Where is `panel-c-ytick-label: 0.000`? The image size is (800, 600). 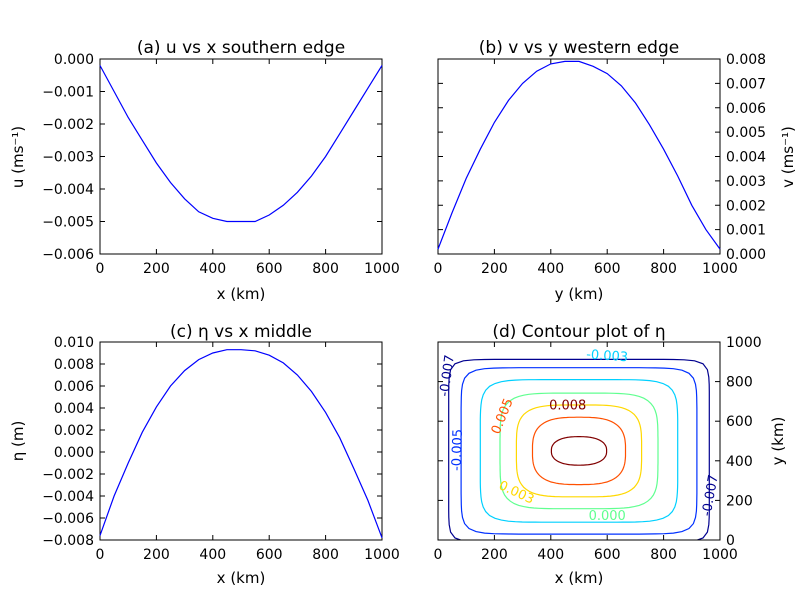 panel-c-ytick-label: 0.000 is located at coordinates (74, 453).